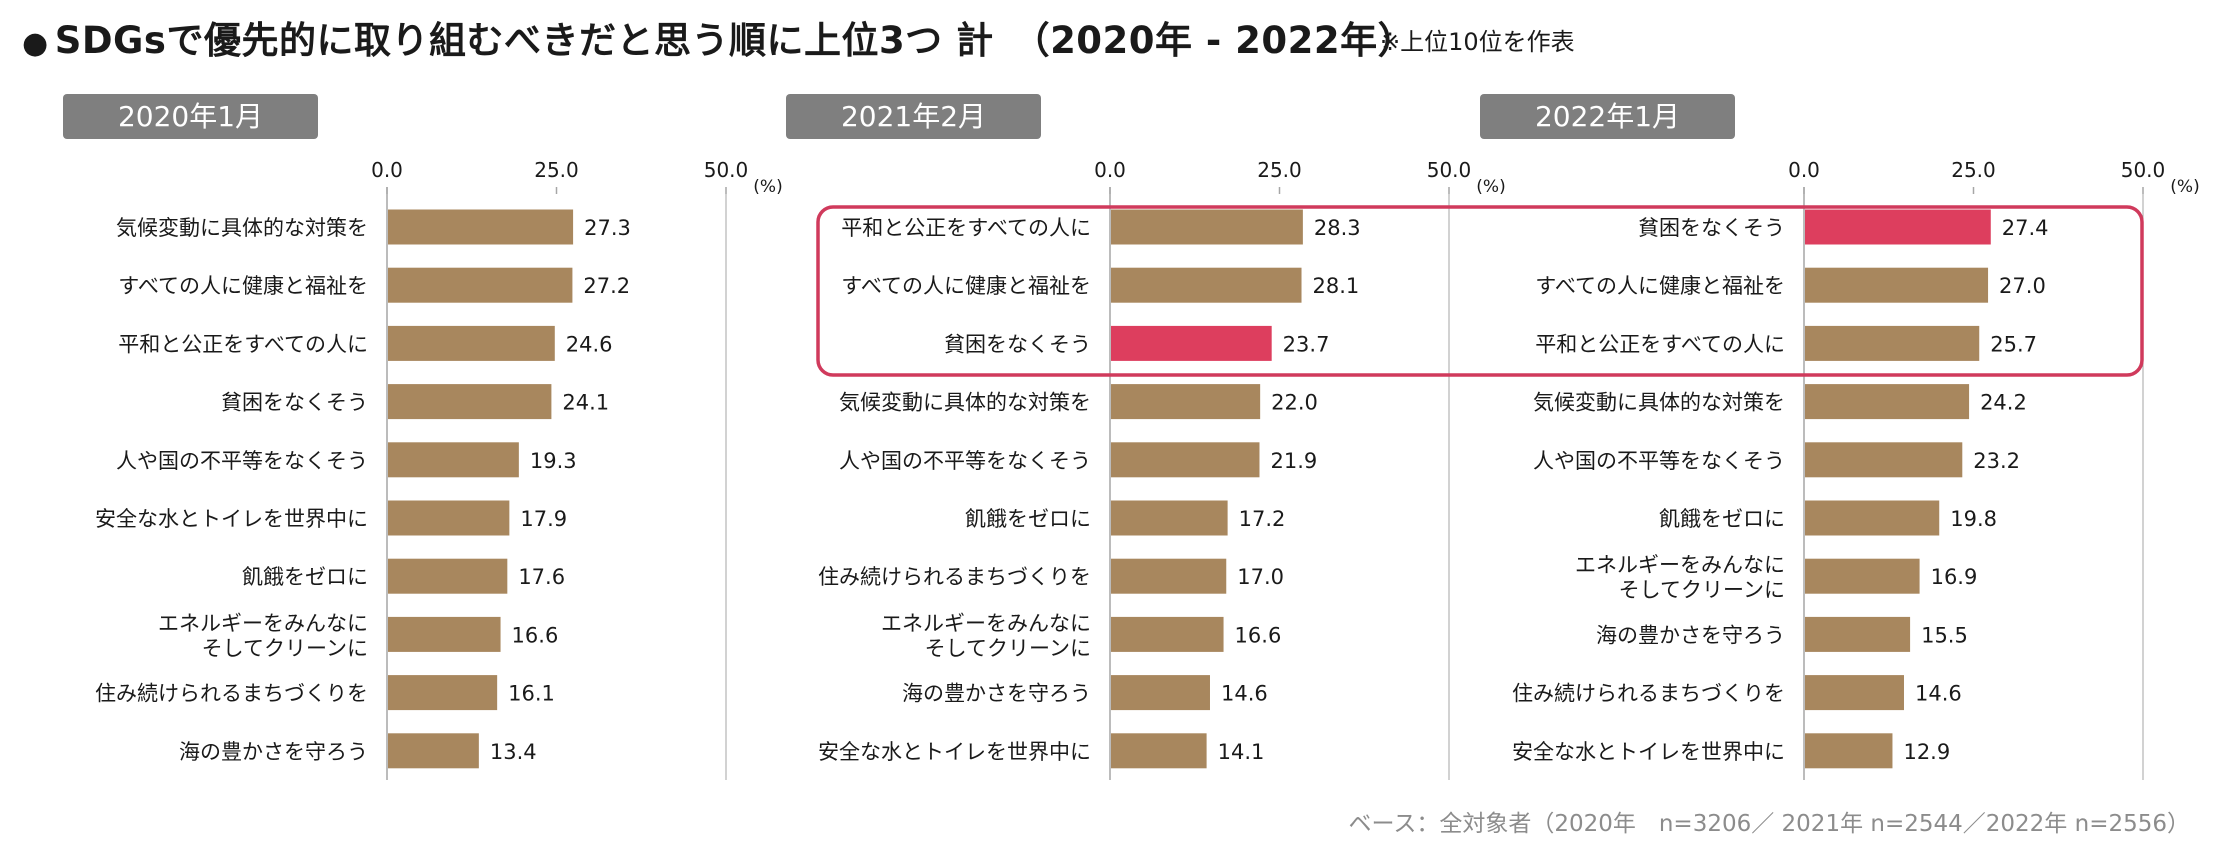 The height and width of the screenshot is (845, 2228). Describe the element at coordinates (913, 116) in the screenshot. I see `panel-label-2021: 2021年2月` at that location.